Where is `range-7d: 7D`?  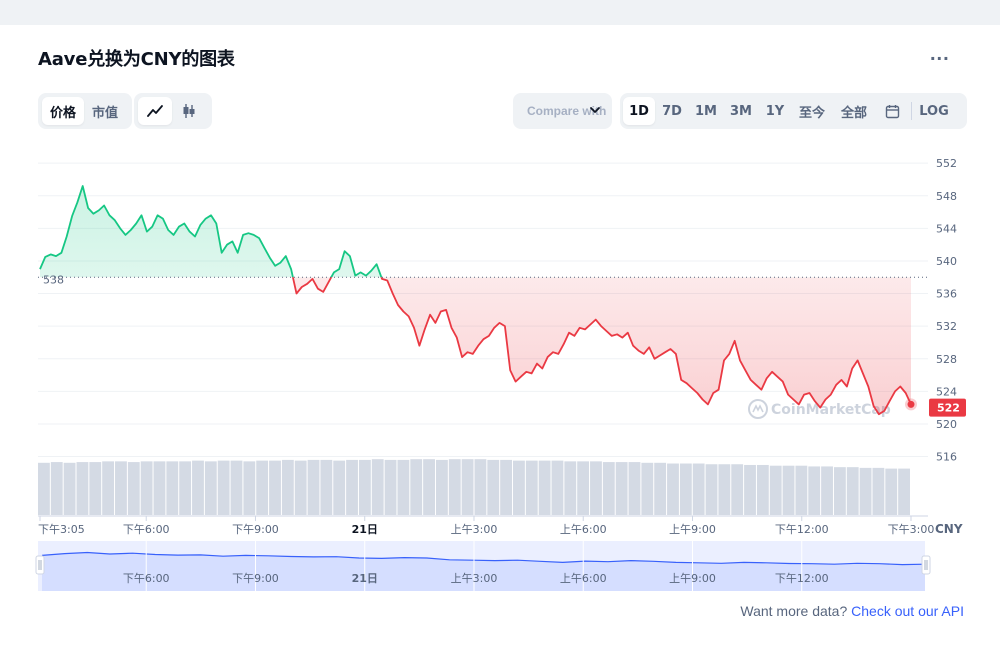 range-7d: 7D is located at coordinates (672, 111).